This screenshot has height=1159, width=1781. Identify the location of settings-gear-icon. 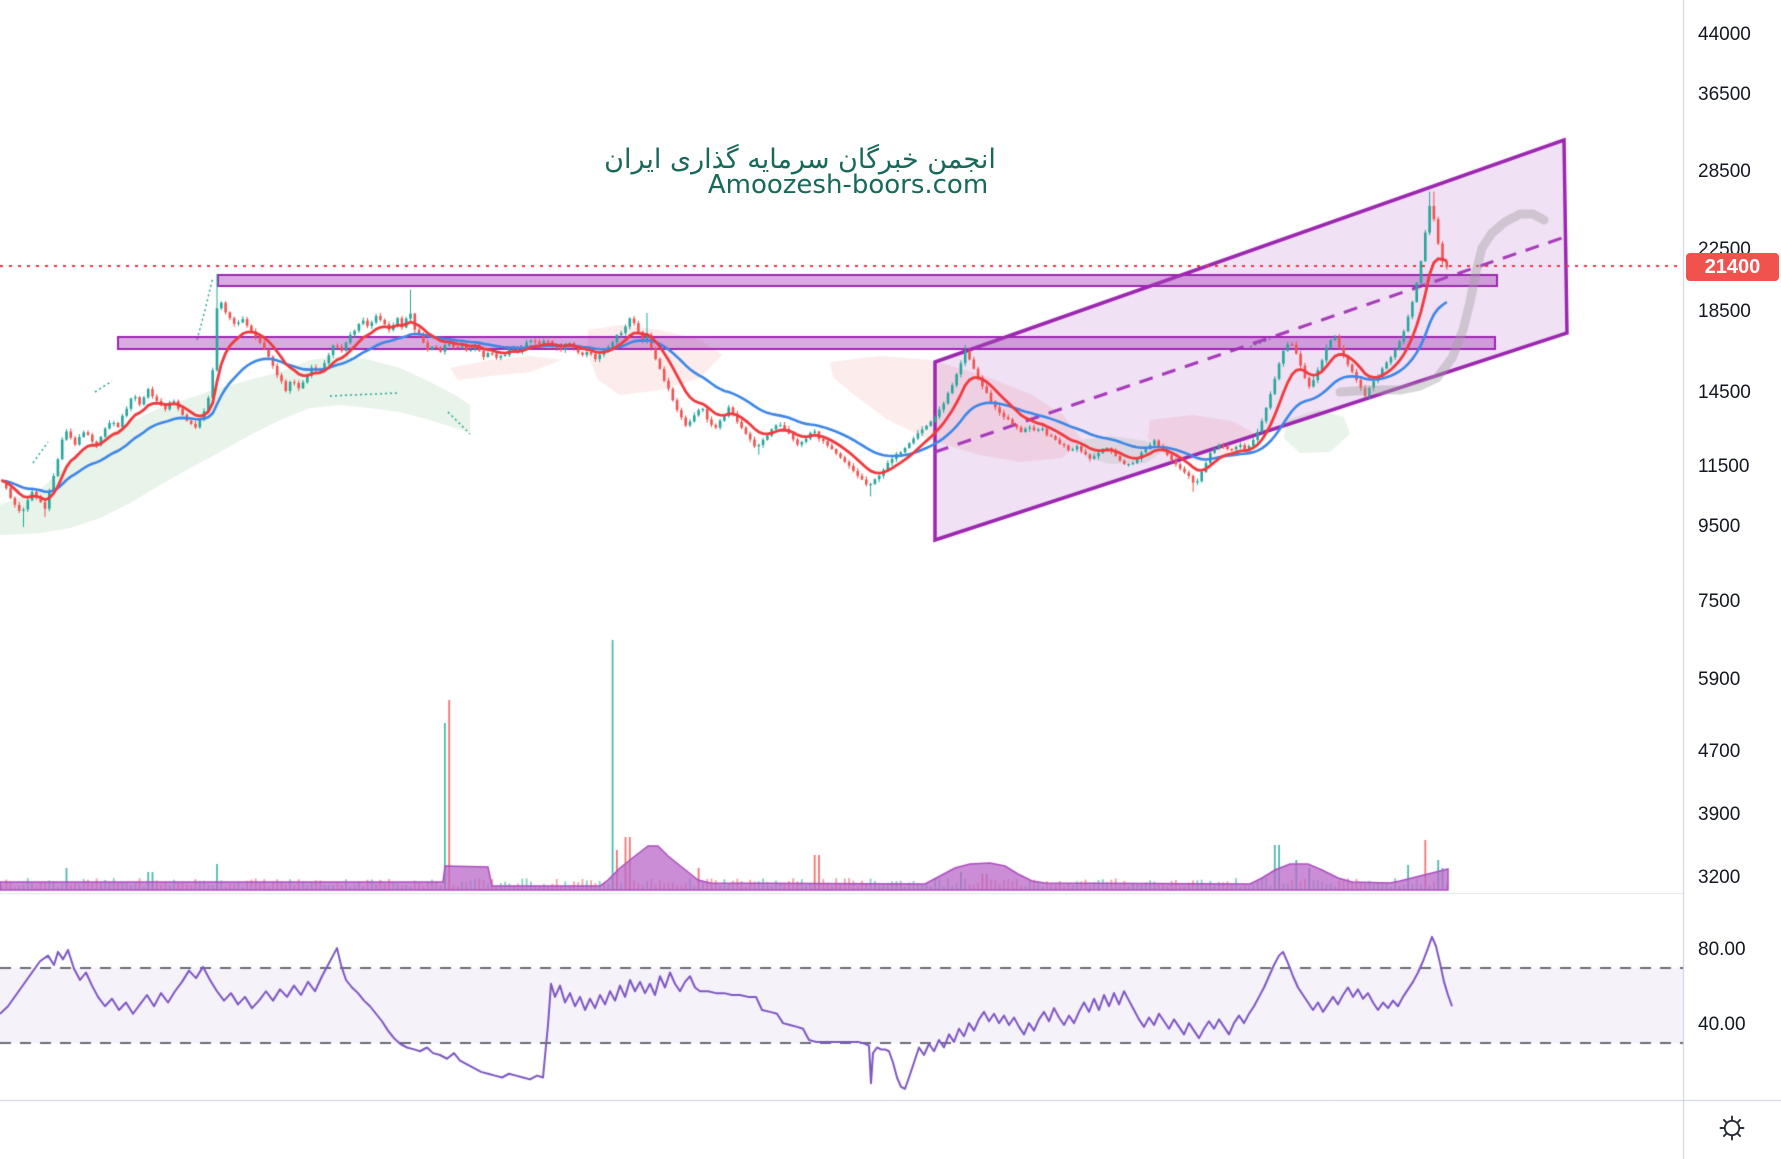
(1732, 1128).